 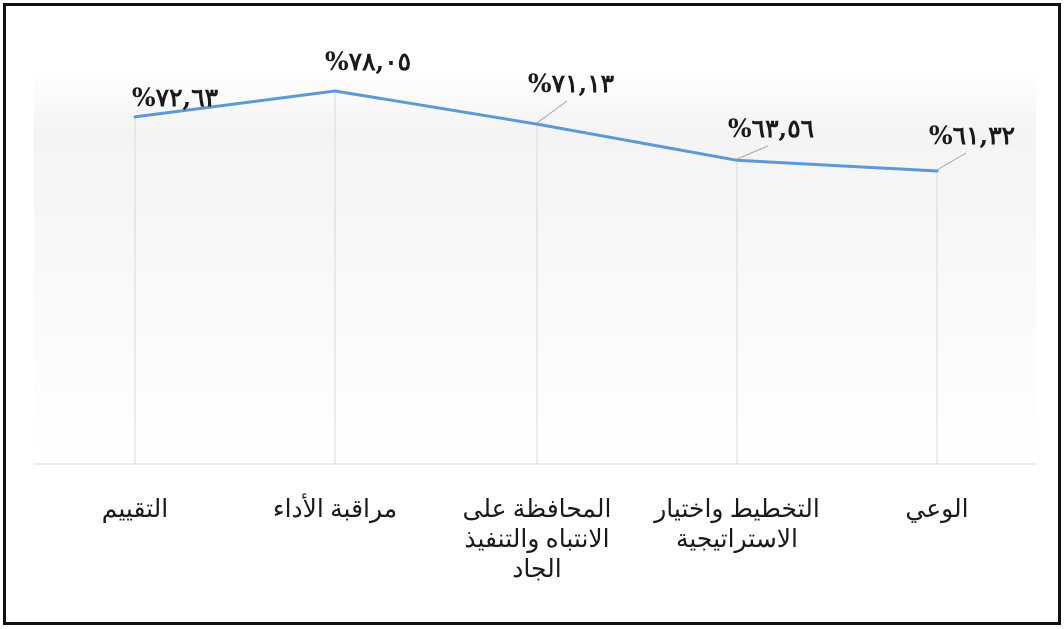 I want to click on series-line-group, so click(x=536, y=131).